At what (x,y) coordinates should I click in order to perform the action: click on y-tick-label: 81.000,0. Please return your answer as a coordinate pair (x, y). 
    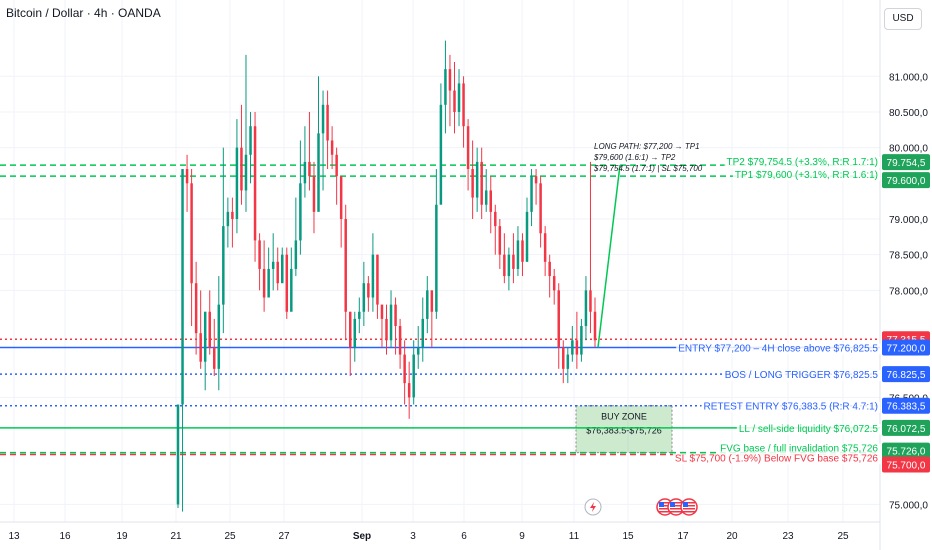
    Looking at the image, I should click on (908, 77).